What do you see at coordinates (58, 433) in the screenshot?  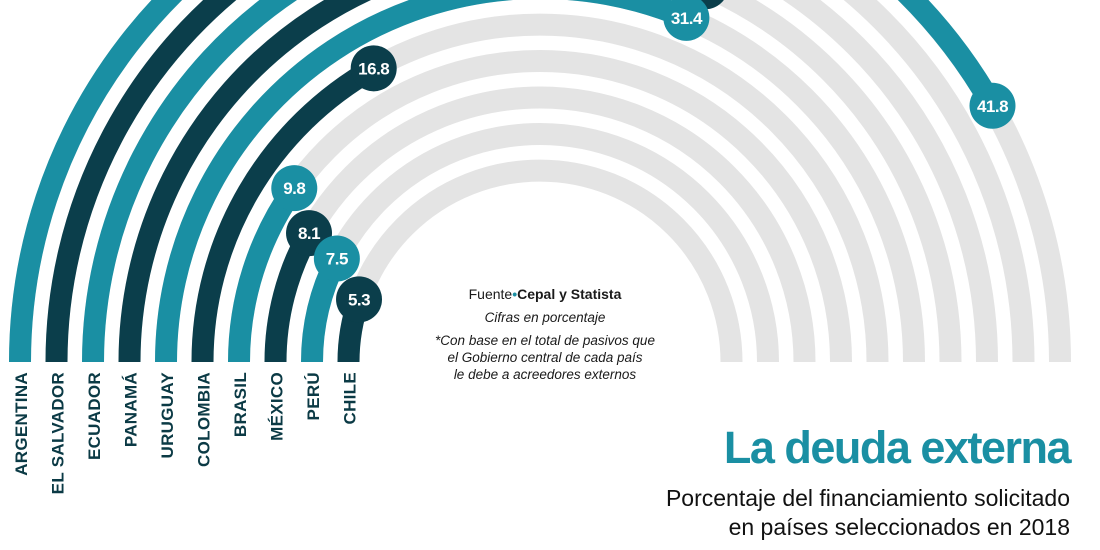 I see `country-label: EL SALVADOR` at bounding box center [58, 433].